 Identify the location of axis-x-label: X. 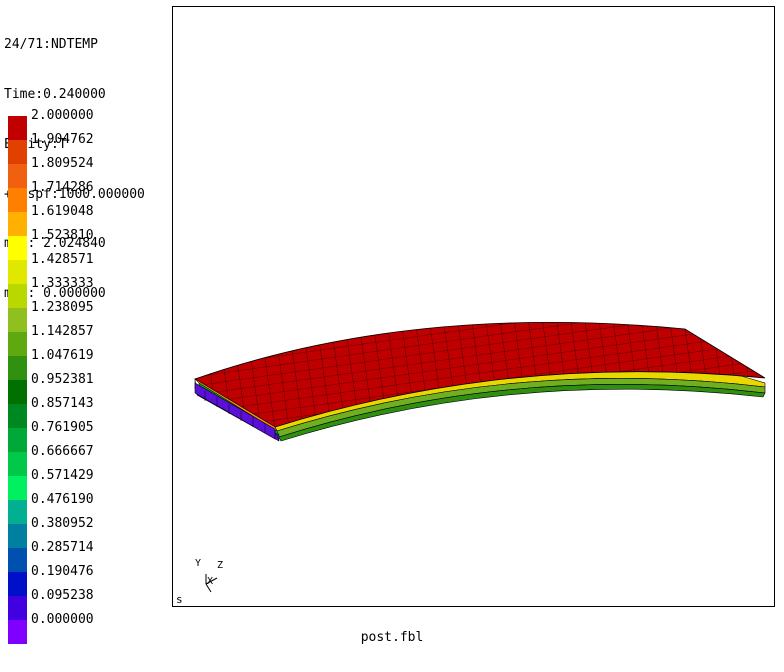
(210, 581).